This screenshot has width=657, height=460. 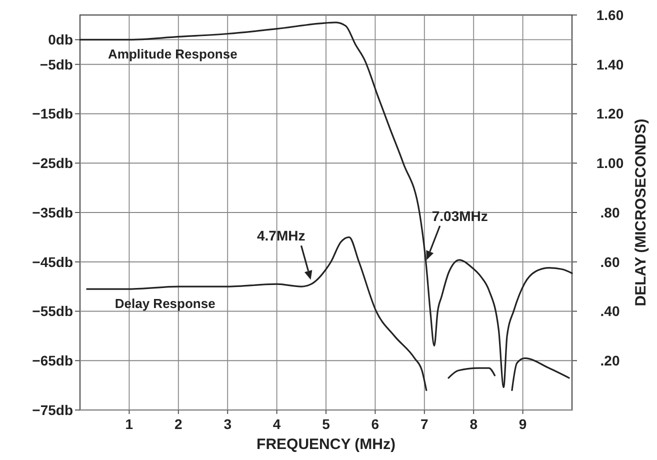 I want to click on y-tick-label: −15db, so click(x=52, y=114).